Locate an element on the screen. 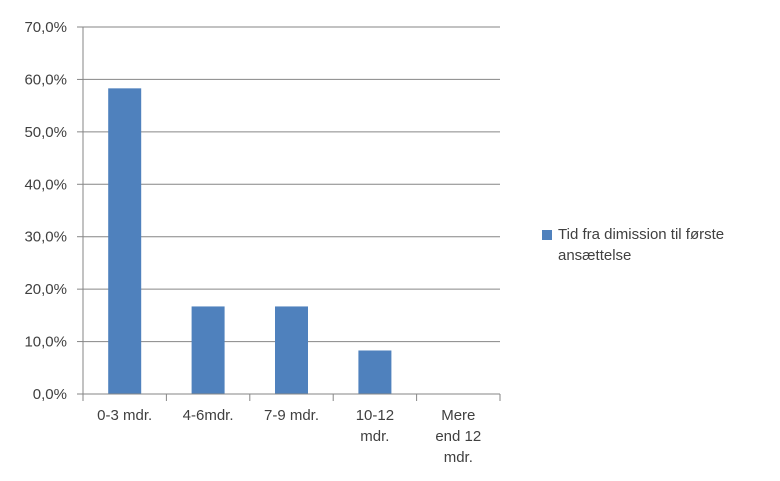 The image size is (780, 481). y-tick-label: 0,0% is located at coordinates (50, 394).